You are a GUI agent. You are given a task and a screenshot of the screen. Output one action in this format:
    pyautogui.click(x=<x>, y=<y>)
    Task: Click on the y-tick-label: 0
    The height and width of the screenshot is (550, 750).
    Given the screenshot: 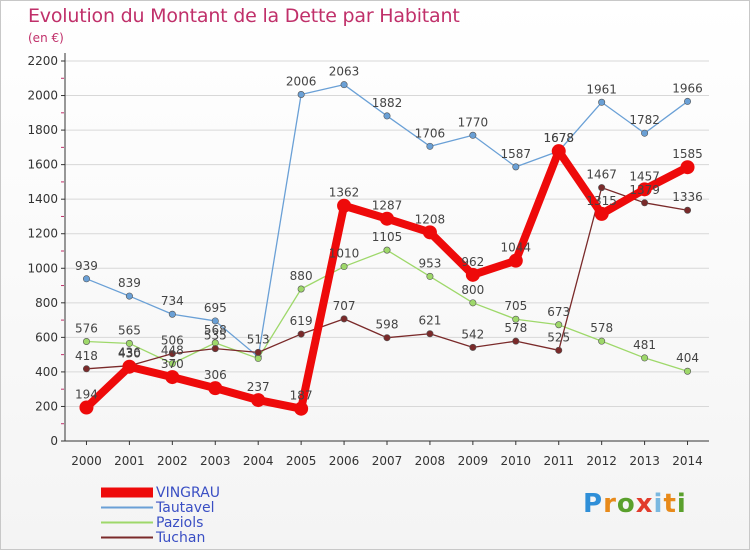 What is the action you would take?
    pyautogui.click(x=54, y=441)
    